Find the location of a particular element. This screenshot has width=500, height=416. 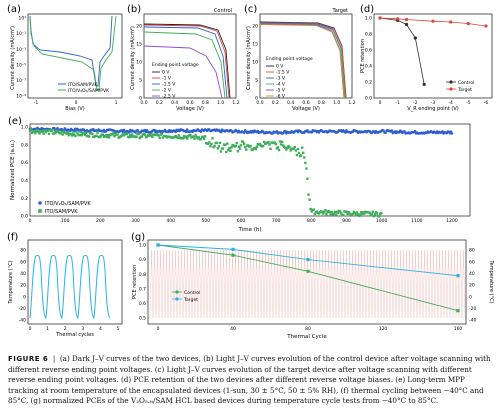

panel-a-ytick: 10⁻³ is located at coordinates (21, 50).